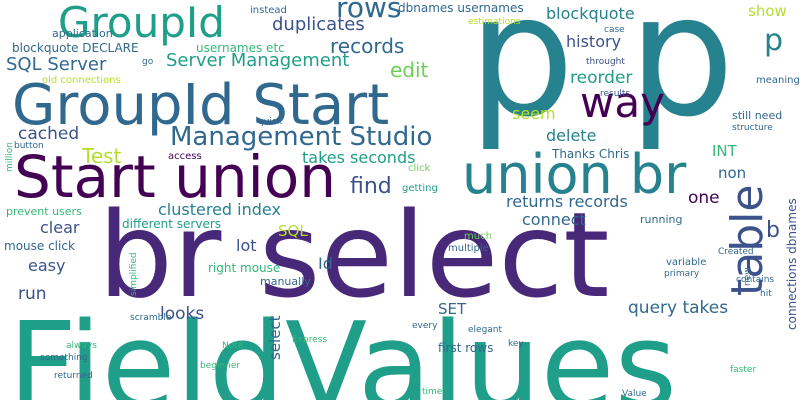 This screenshot has height=400, width=800. What do you see at coordinates (778, 80) in the screenshot?
I see `word: meaning` at bounding box center [778, 80].